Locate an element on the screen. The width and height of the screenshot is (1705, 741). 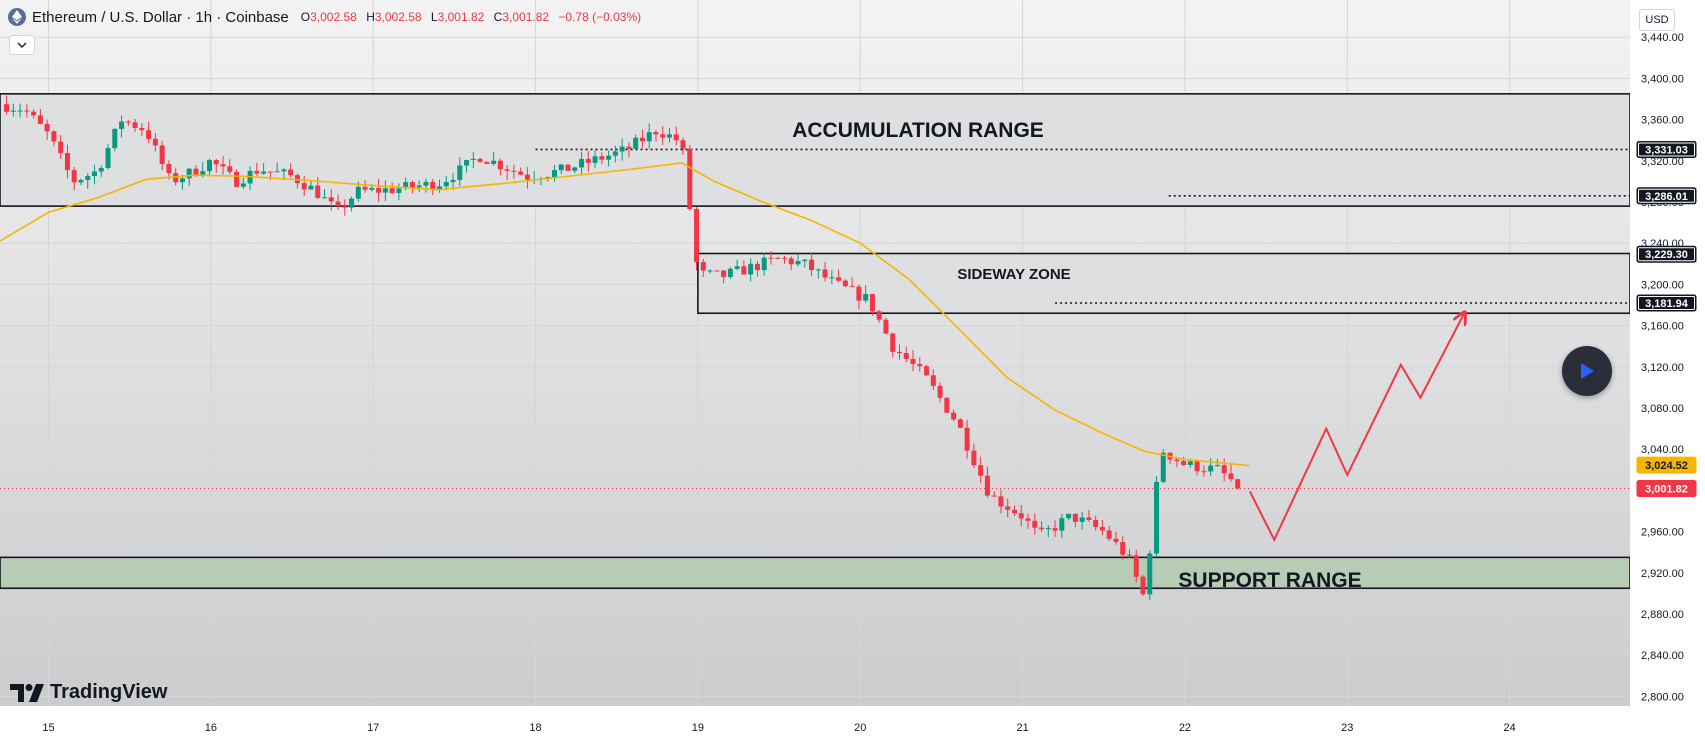
change-value: −0.78 (−0.03%) is located at coordinates (600, 17).